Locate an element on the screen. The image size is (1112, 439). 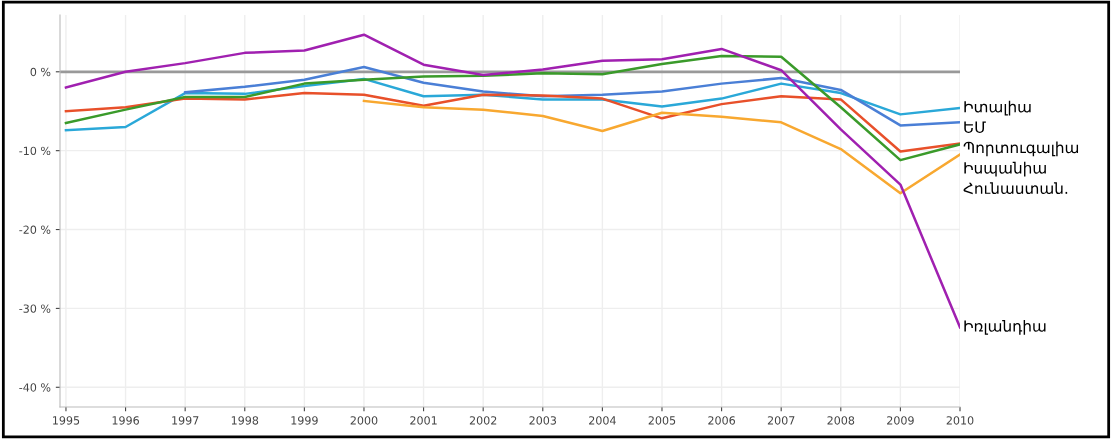
series-label: Իռլանդիա is located at coordinates (1005, 327).